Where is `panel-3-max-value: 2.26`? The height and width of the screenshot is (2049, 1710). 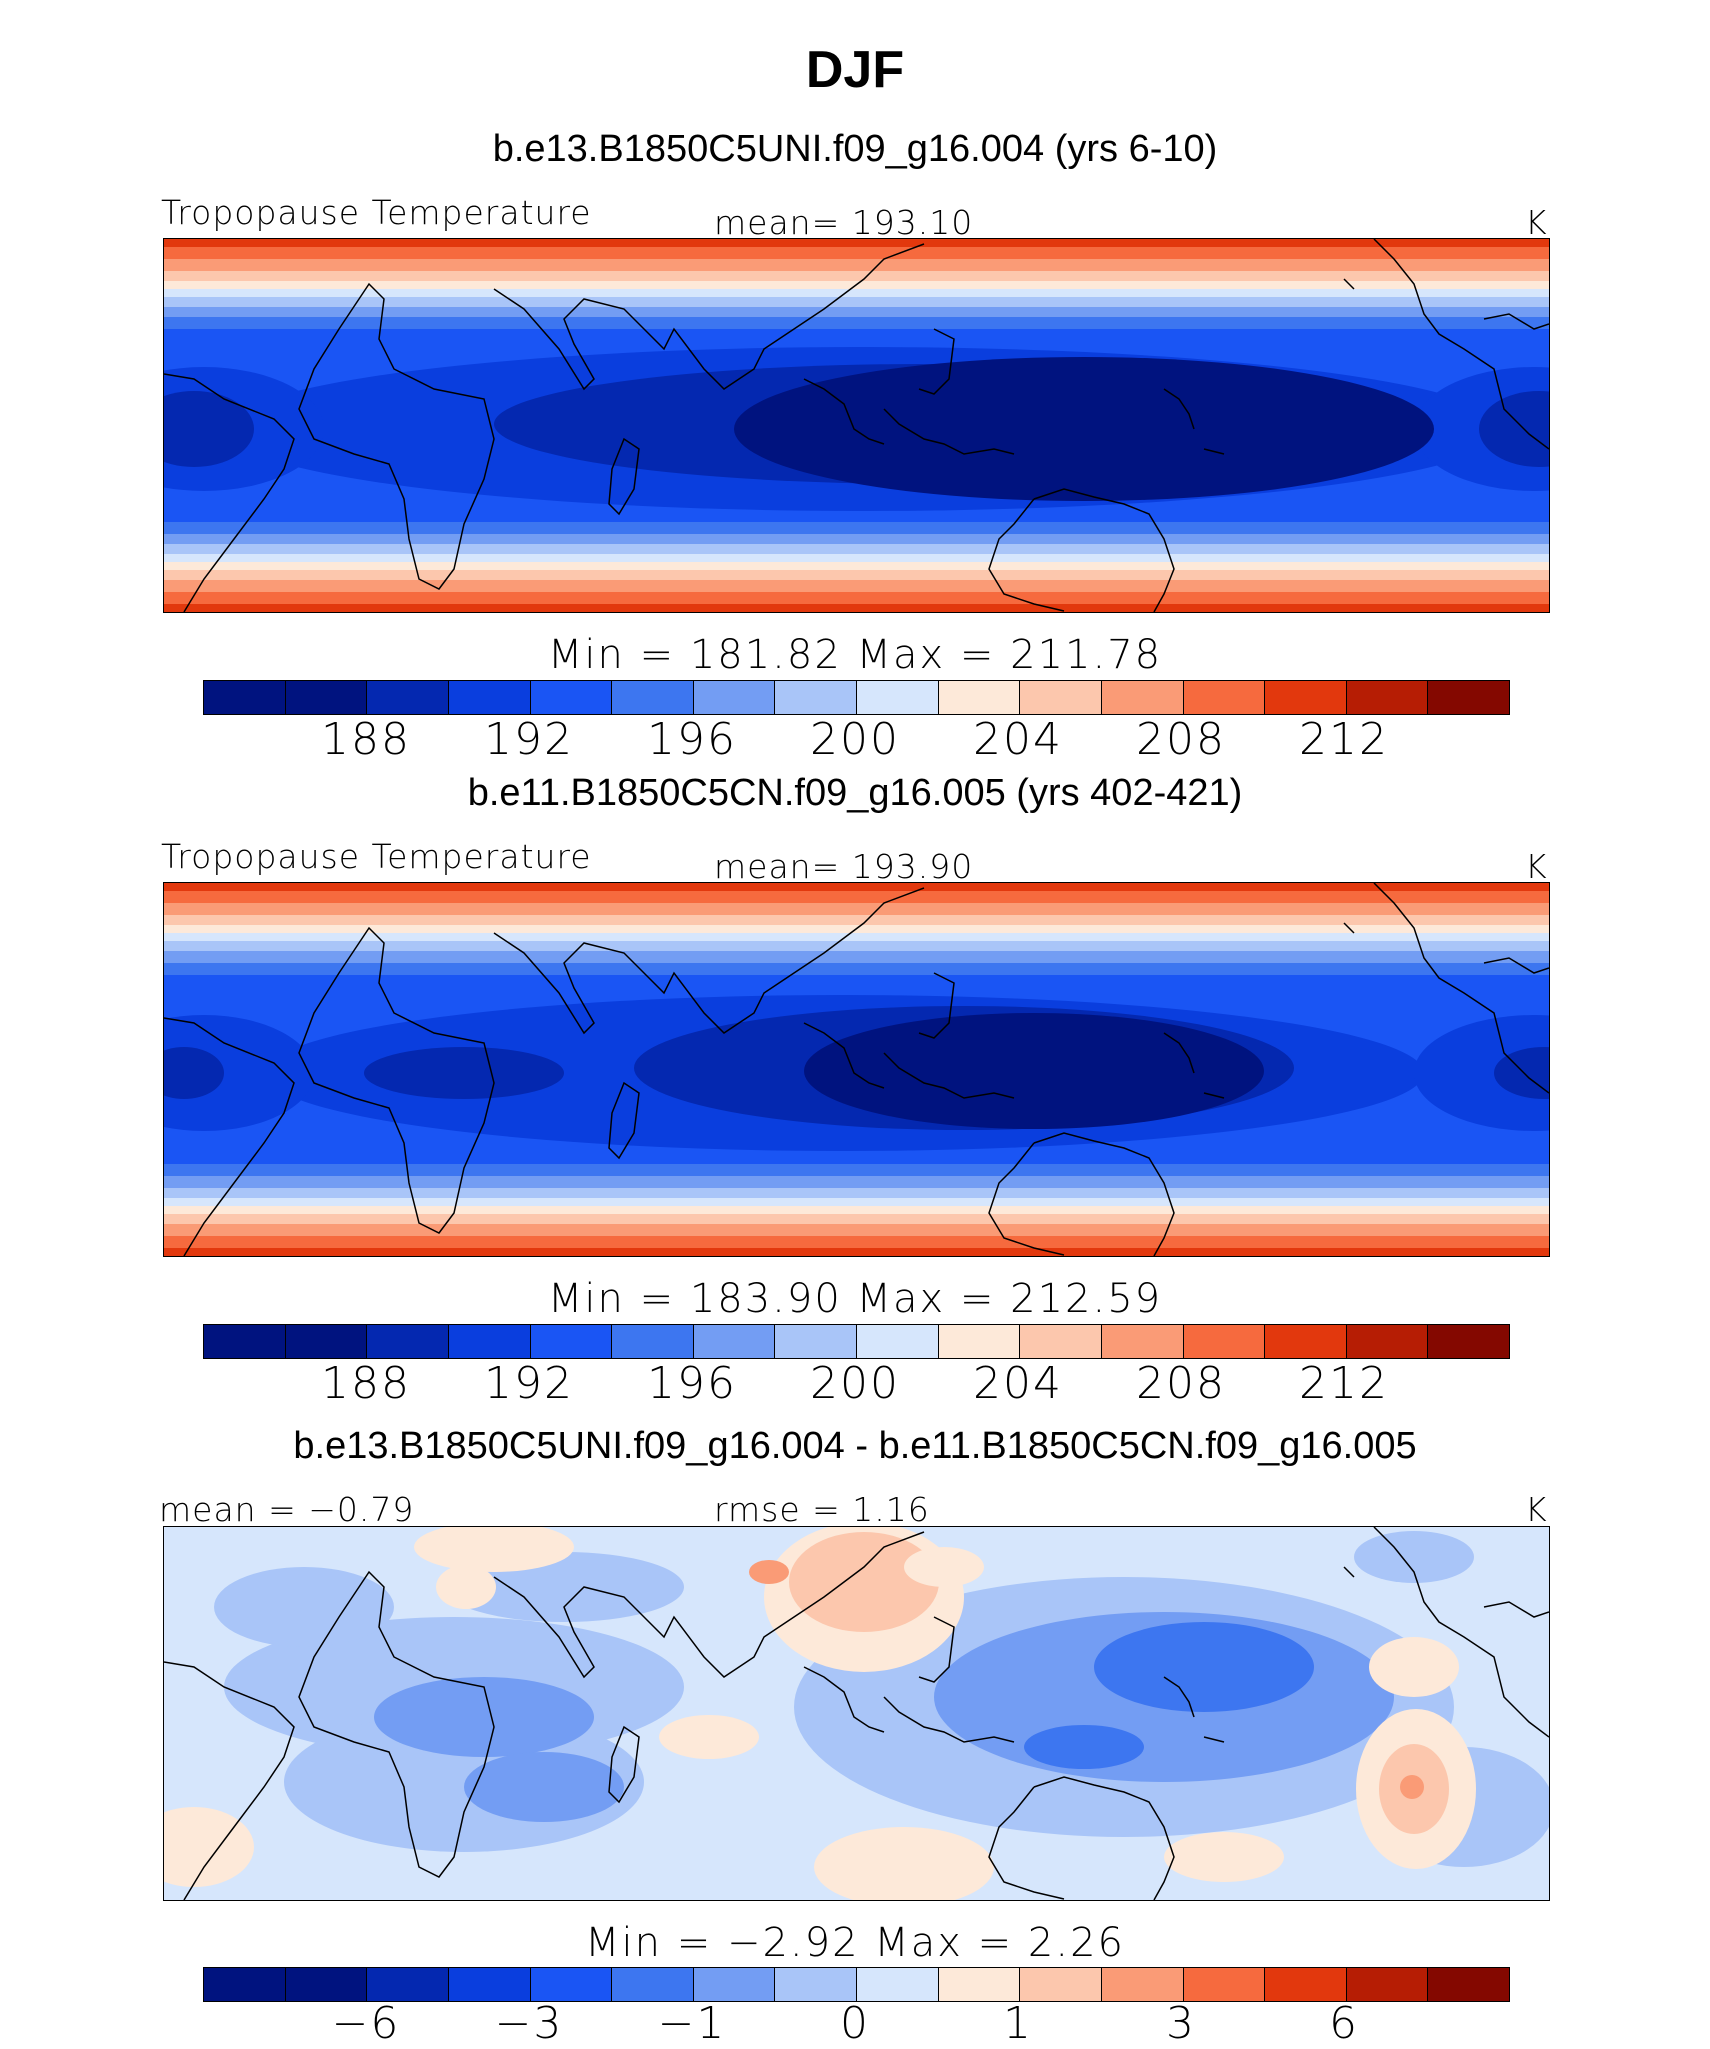
panel-3-max-value: 2.26 is located at coordinates (1076, 1943).